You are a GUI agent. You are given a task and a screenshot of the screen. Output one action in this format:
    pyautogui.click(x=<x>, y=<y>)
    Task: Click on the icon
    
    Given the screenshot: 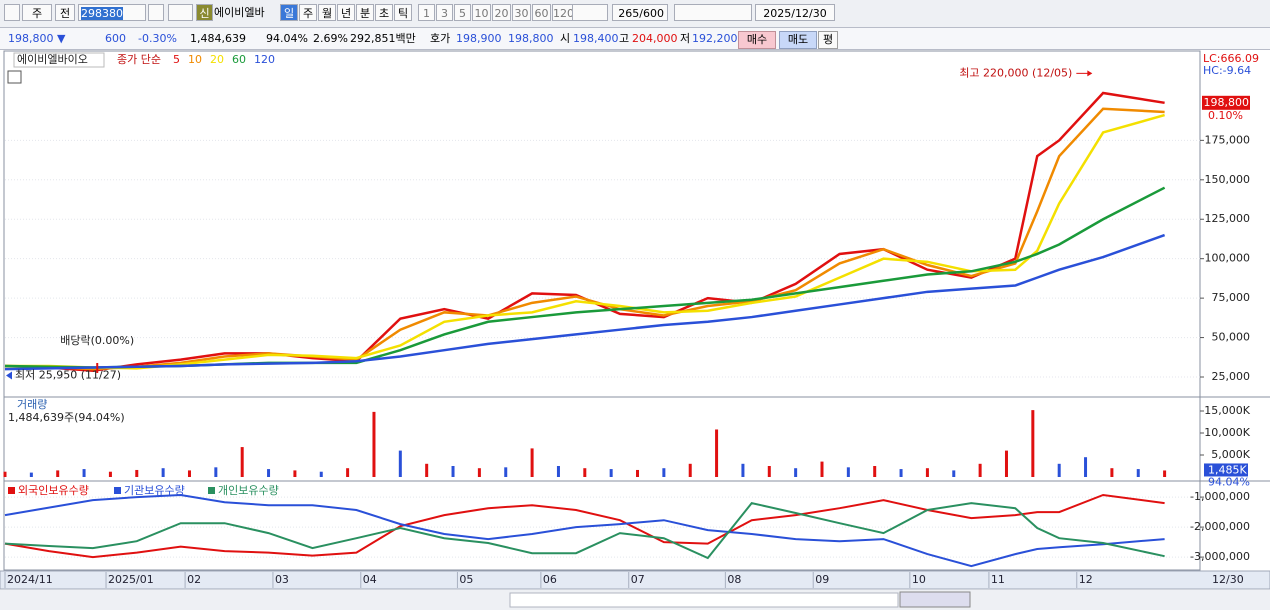 What is the action you would take?
    pyautogui.click(x=12, y=12)
    